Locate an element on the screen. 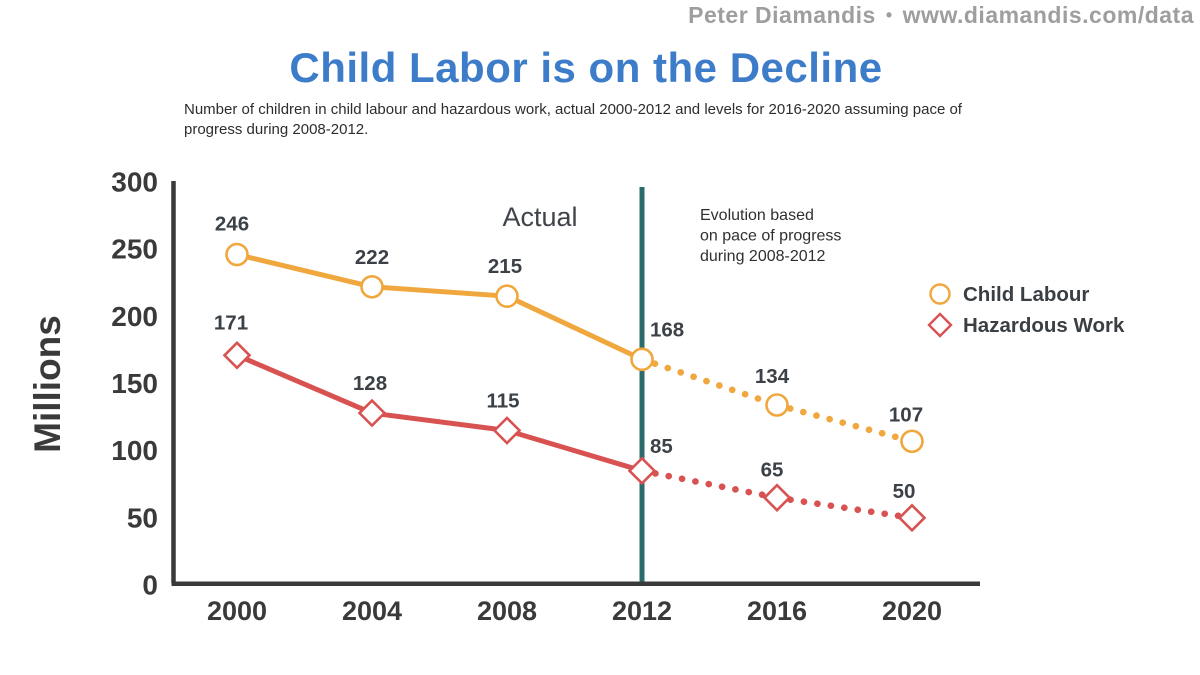  series-hazardous-work-solid-line is located at coordinates (439, 413).